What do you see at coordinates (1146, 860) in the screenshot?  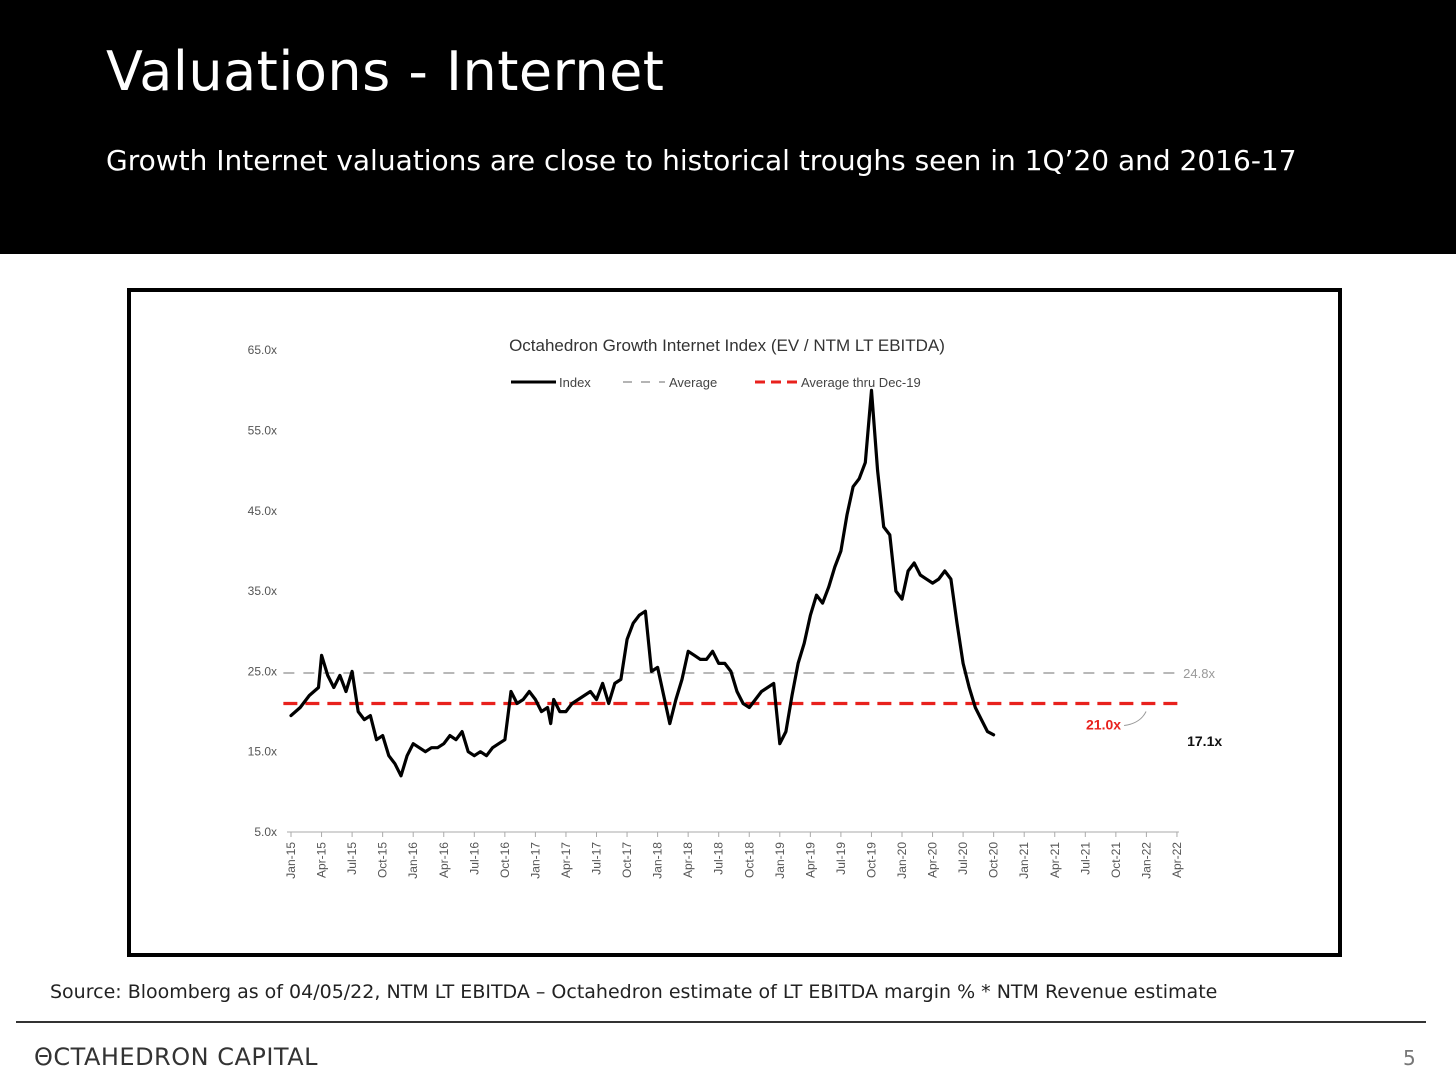 I see `x-tick-label: Jan-22` at bounding box center [1146, 860].